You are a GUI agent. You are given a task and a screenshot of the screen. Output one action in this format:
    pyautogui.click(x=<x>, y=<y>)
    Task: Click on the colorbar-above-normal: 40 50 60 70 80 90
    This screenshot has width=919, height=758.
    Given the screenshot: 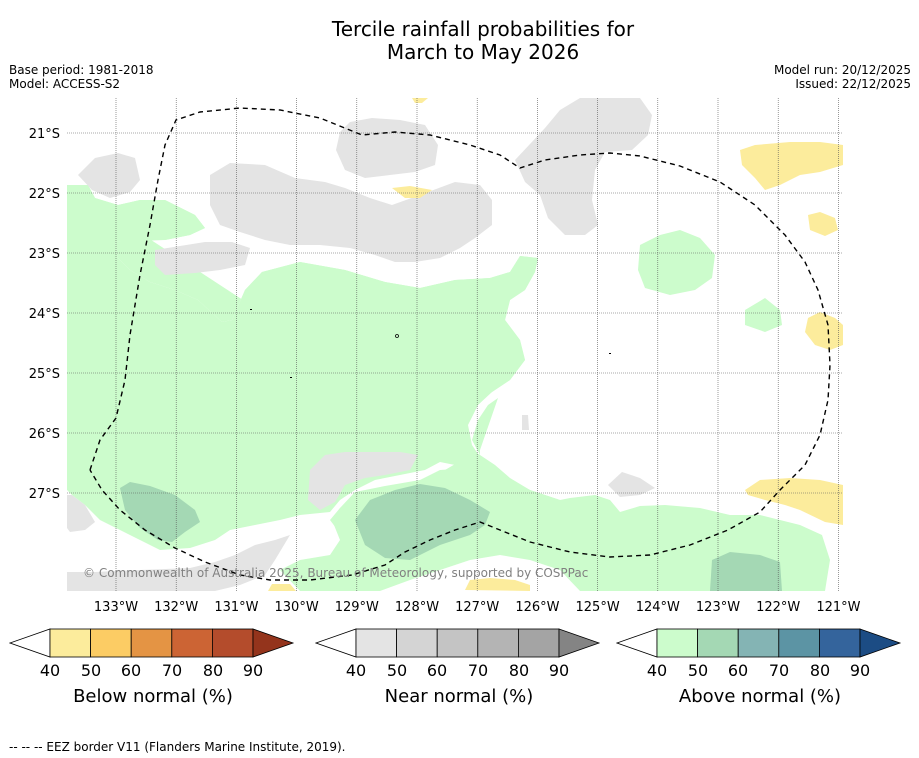 What is the action you would take?
    pyautogui.click(x=760, y=653)
    